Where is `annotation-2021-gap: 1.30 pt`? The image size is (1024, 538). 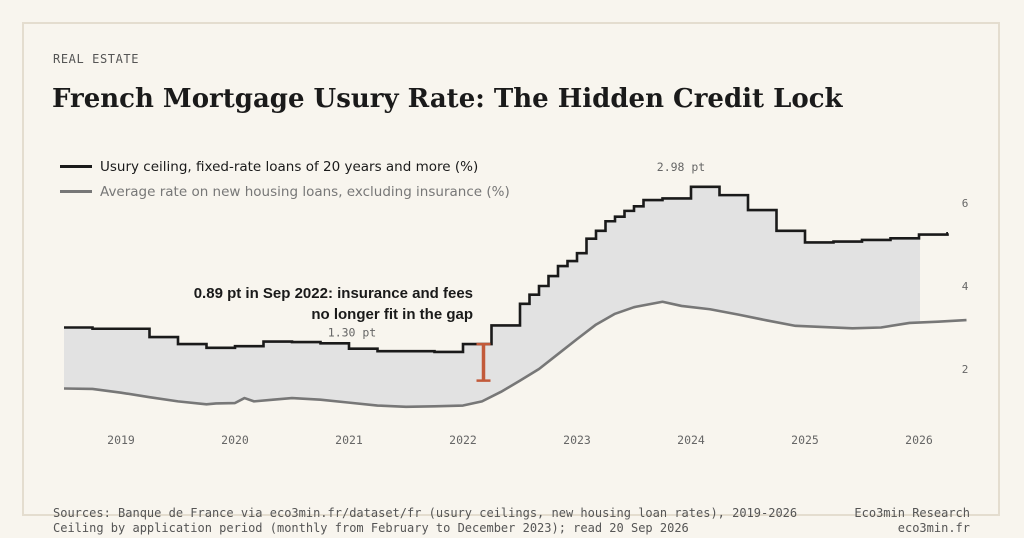 annotation-2021-gap: 1.30 pt is located at coordinates (352, 333).